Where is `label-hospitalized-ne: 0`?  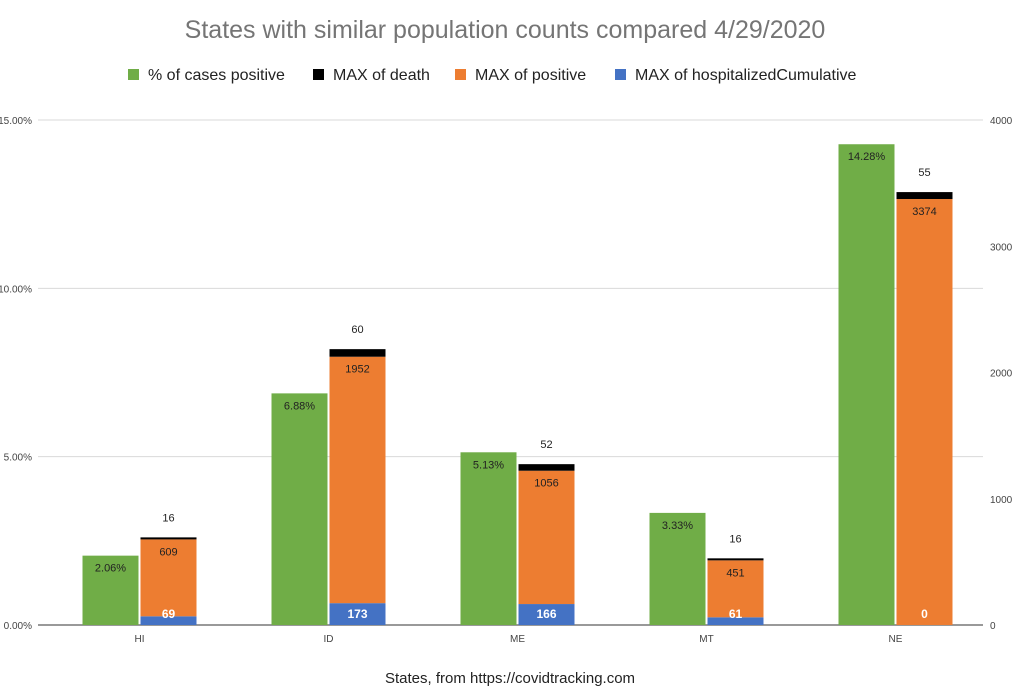 label-hospitalized-ne: 0 is located at coordinates (924, 614).